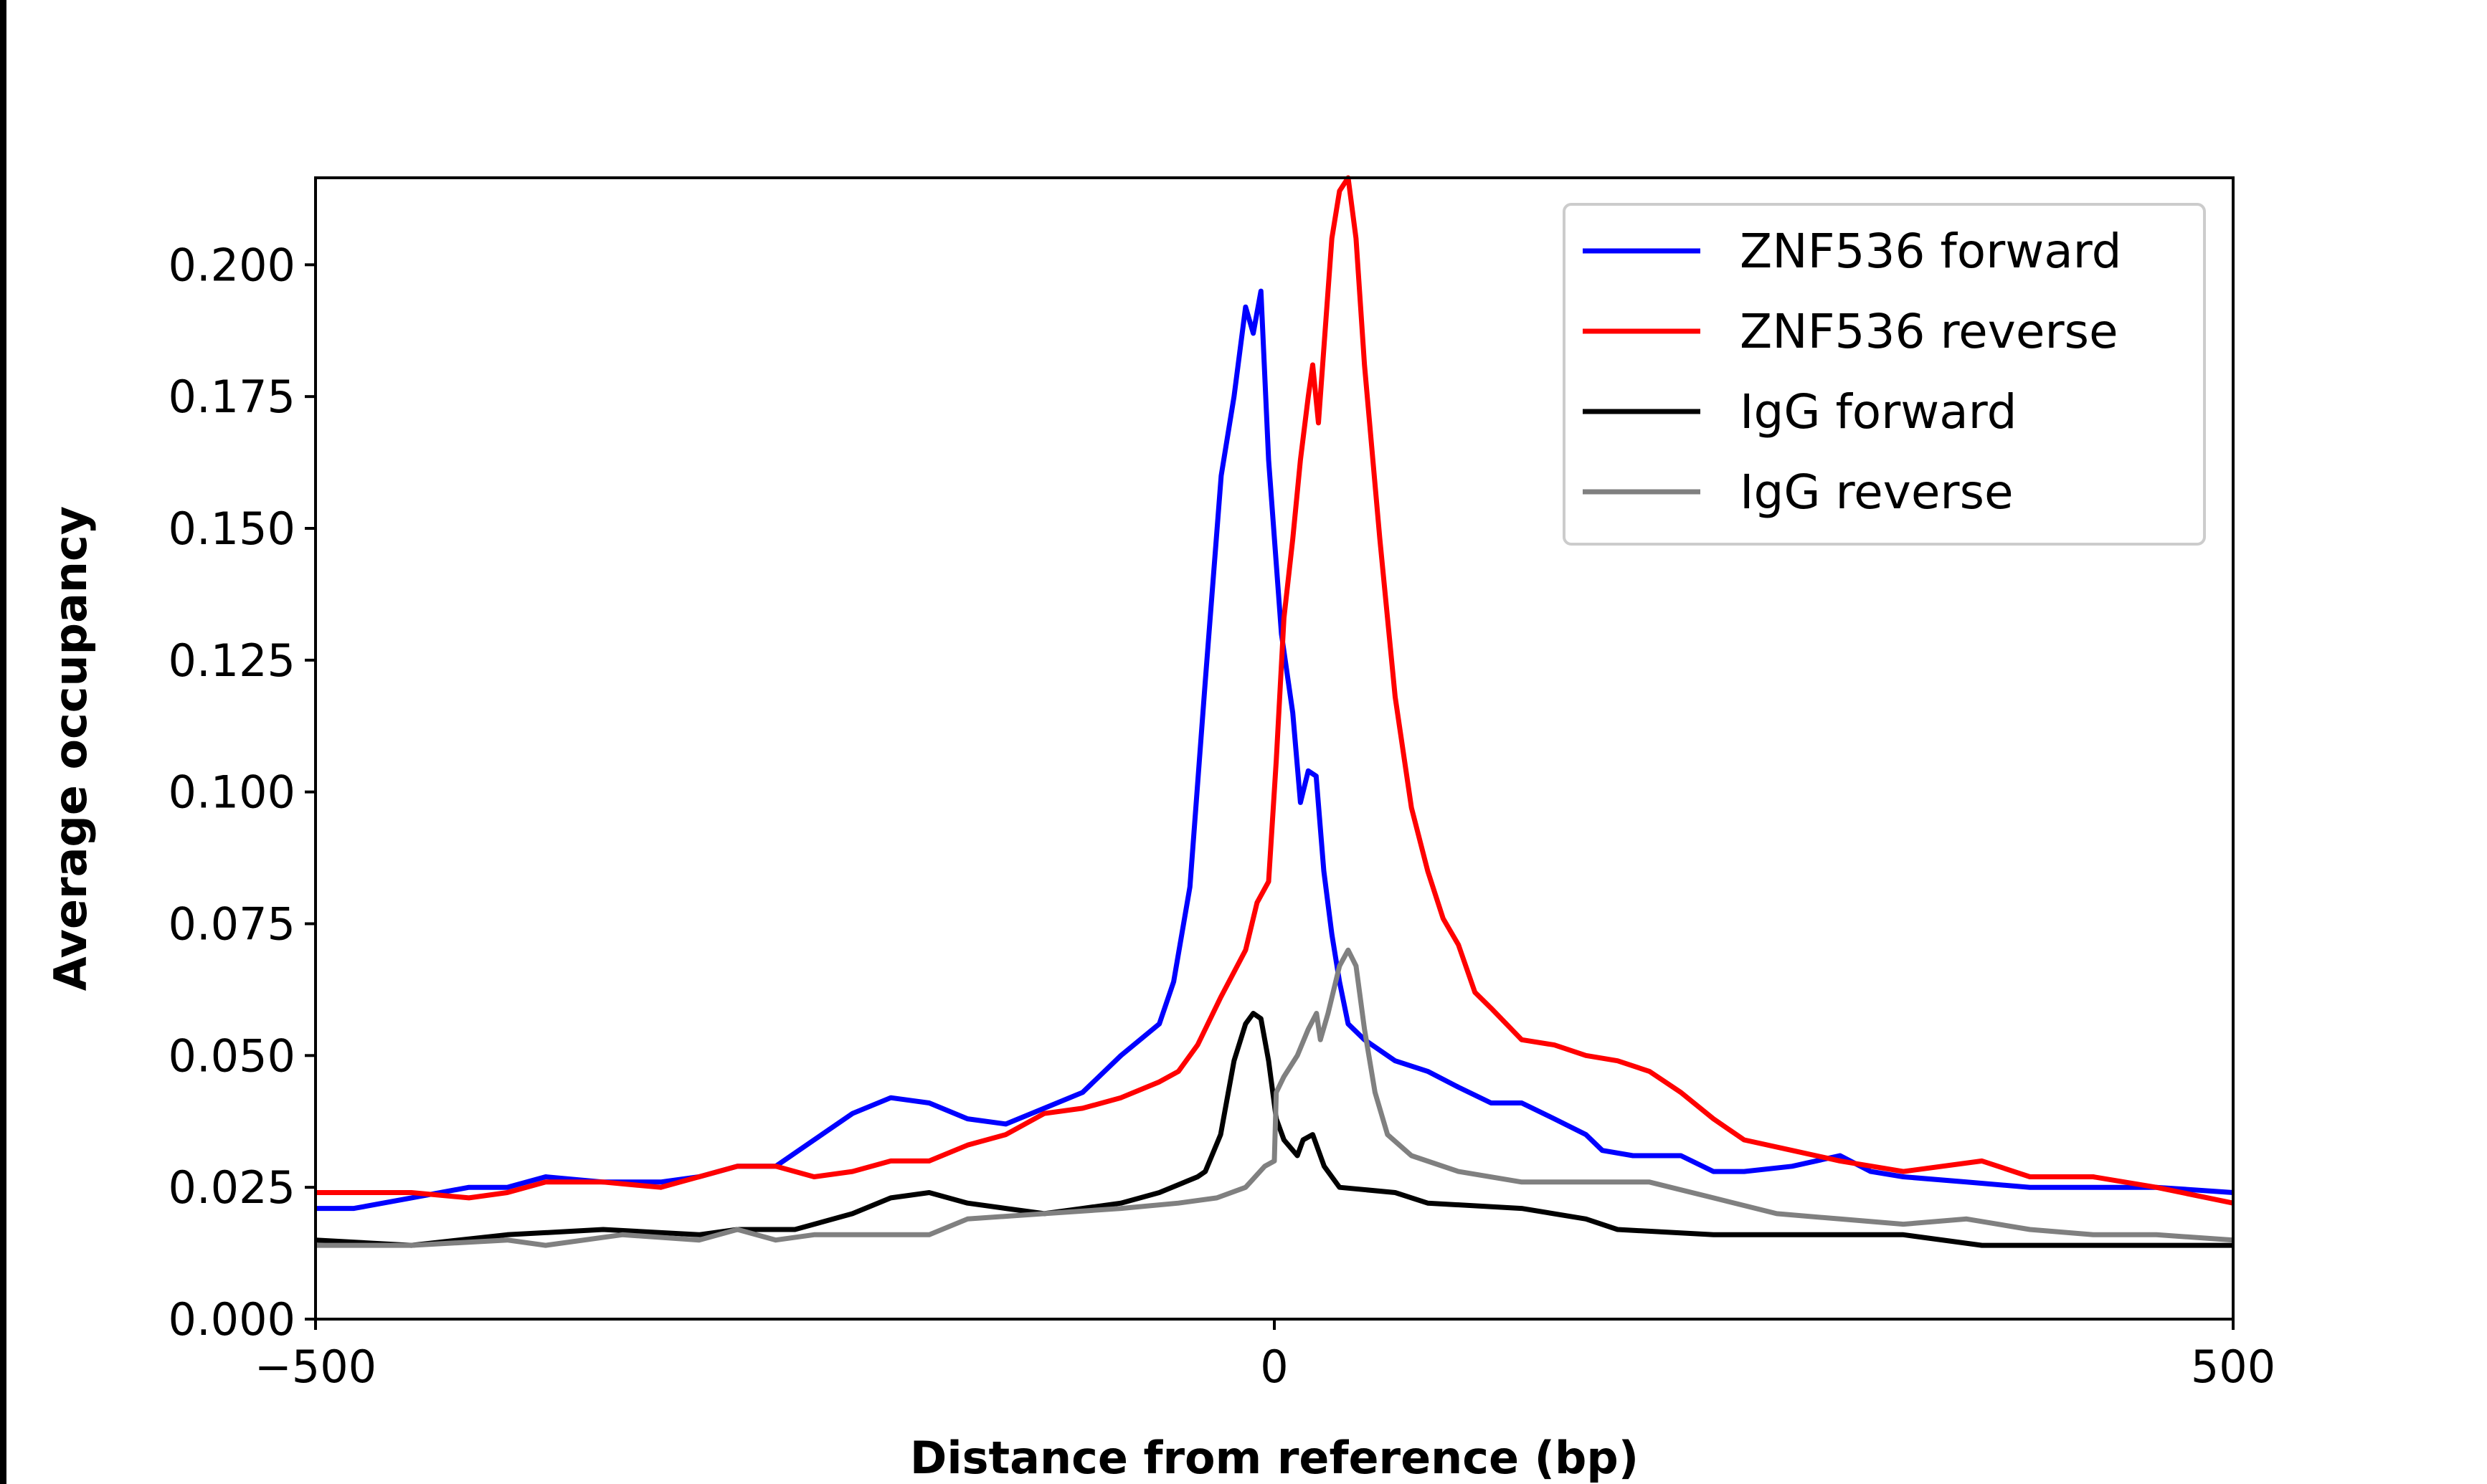  What do you see at coordinates (233, 792) in the screenshot?
I see `y-tick-label: 0.100` at bounding box center [233, 792].